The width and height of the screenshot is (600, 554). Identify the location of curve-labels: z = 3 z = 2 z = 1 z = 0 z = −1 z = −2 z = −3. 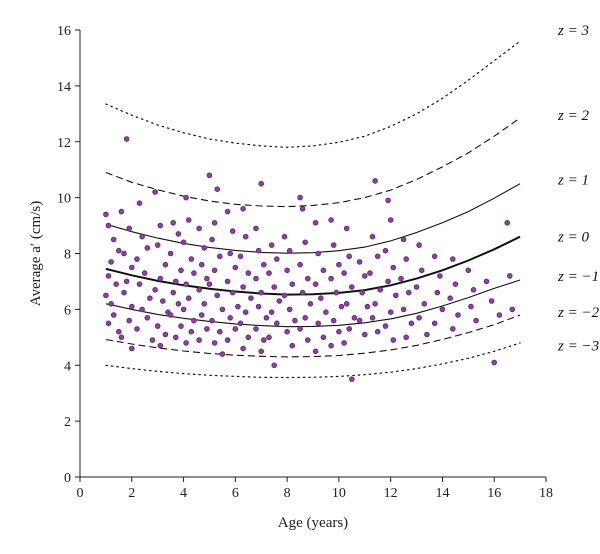
(578, 189).